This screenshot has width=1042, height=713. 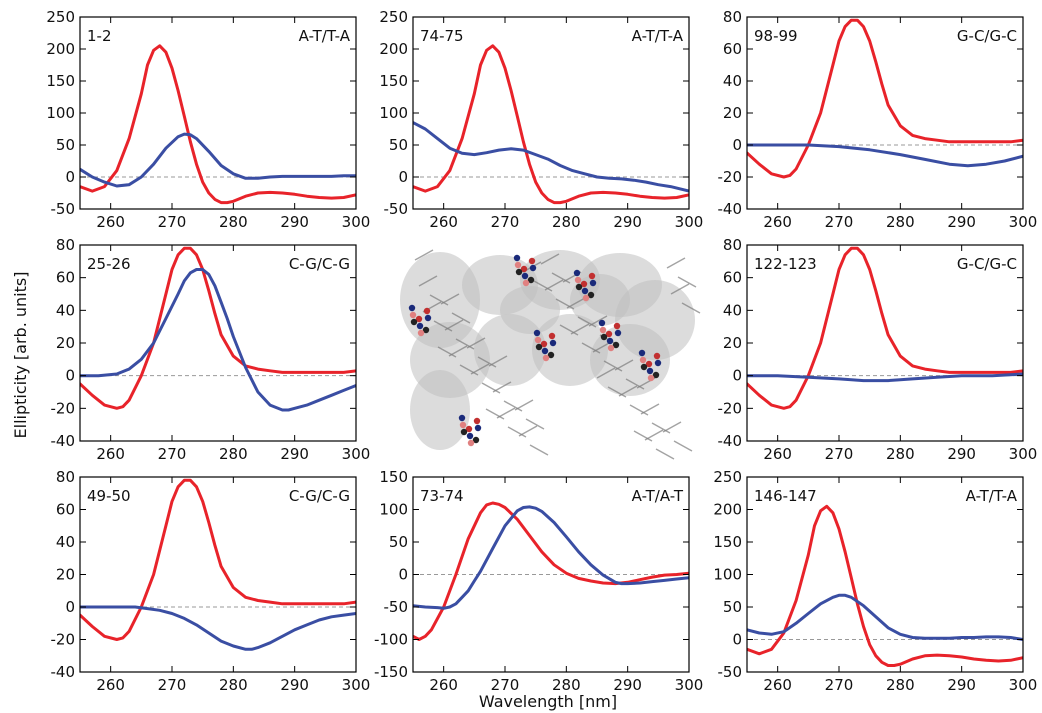 What do you see at coordinates (233, 685) in the screenshot?
I see `x-tick-label: 280` at bounding box center [233, 685].